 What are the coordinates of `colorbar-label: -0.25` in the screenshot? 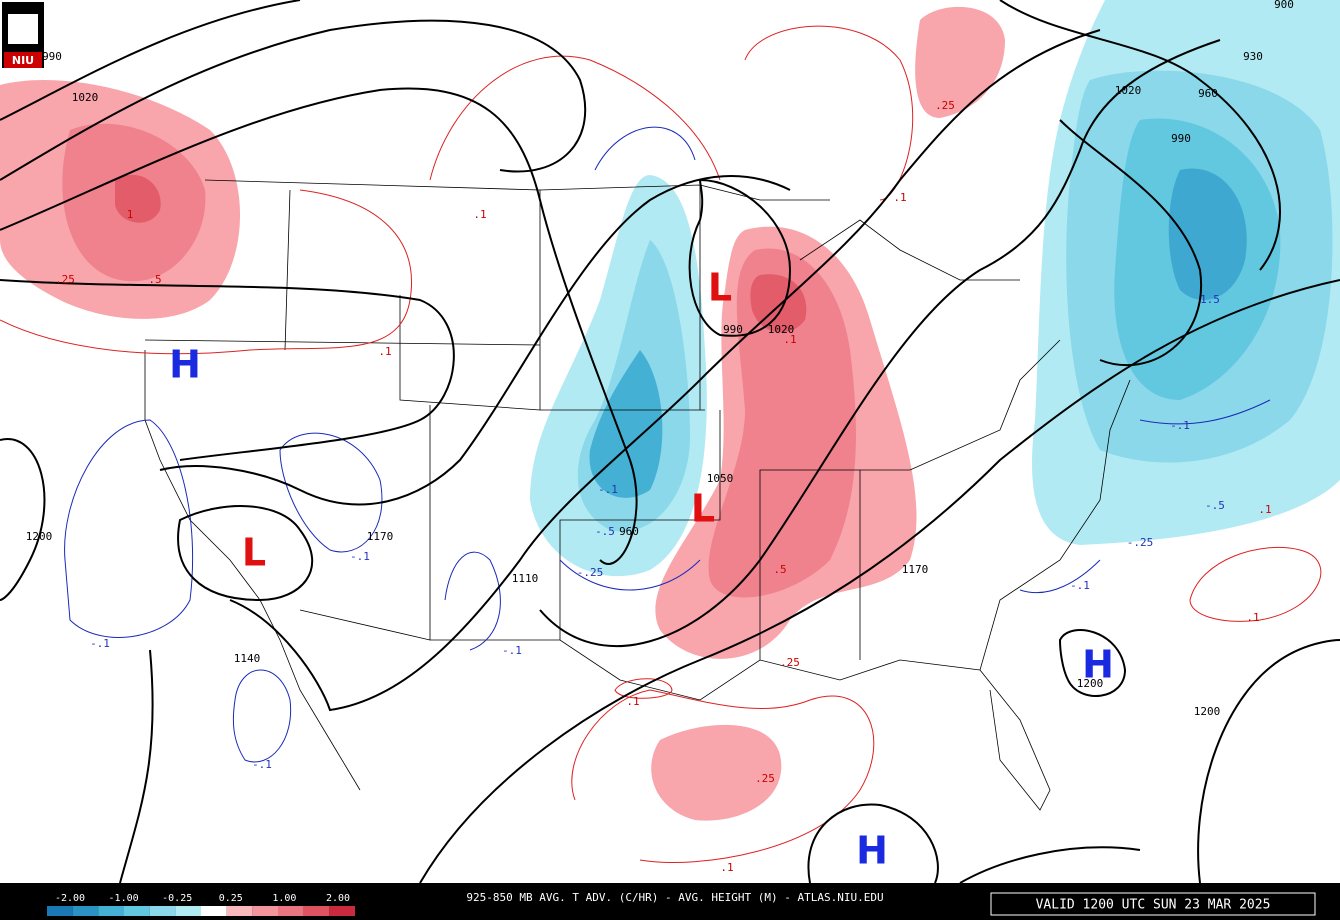 It's located at (177, 898).